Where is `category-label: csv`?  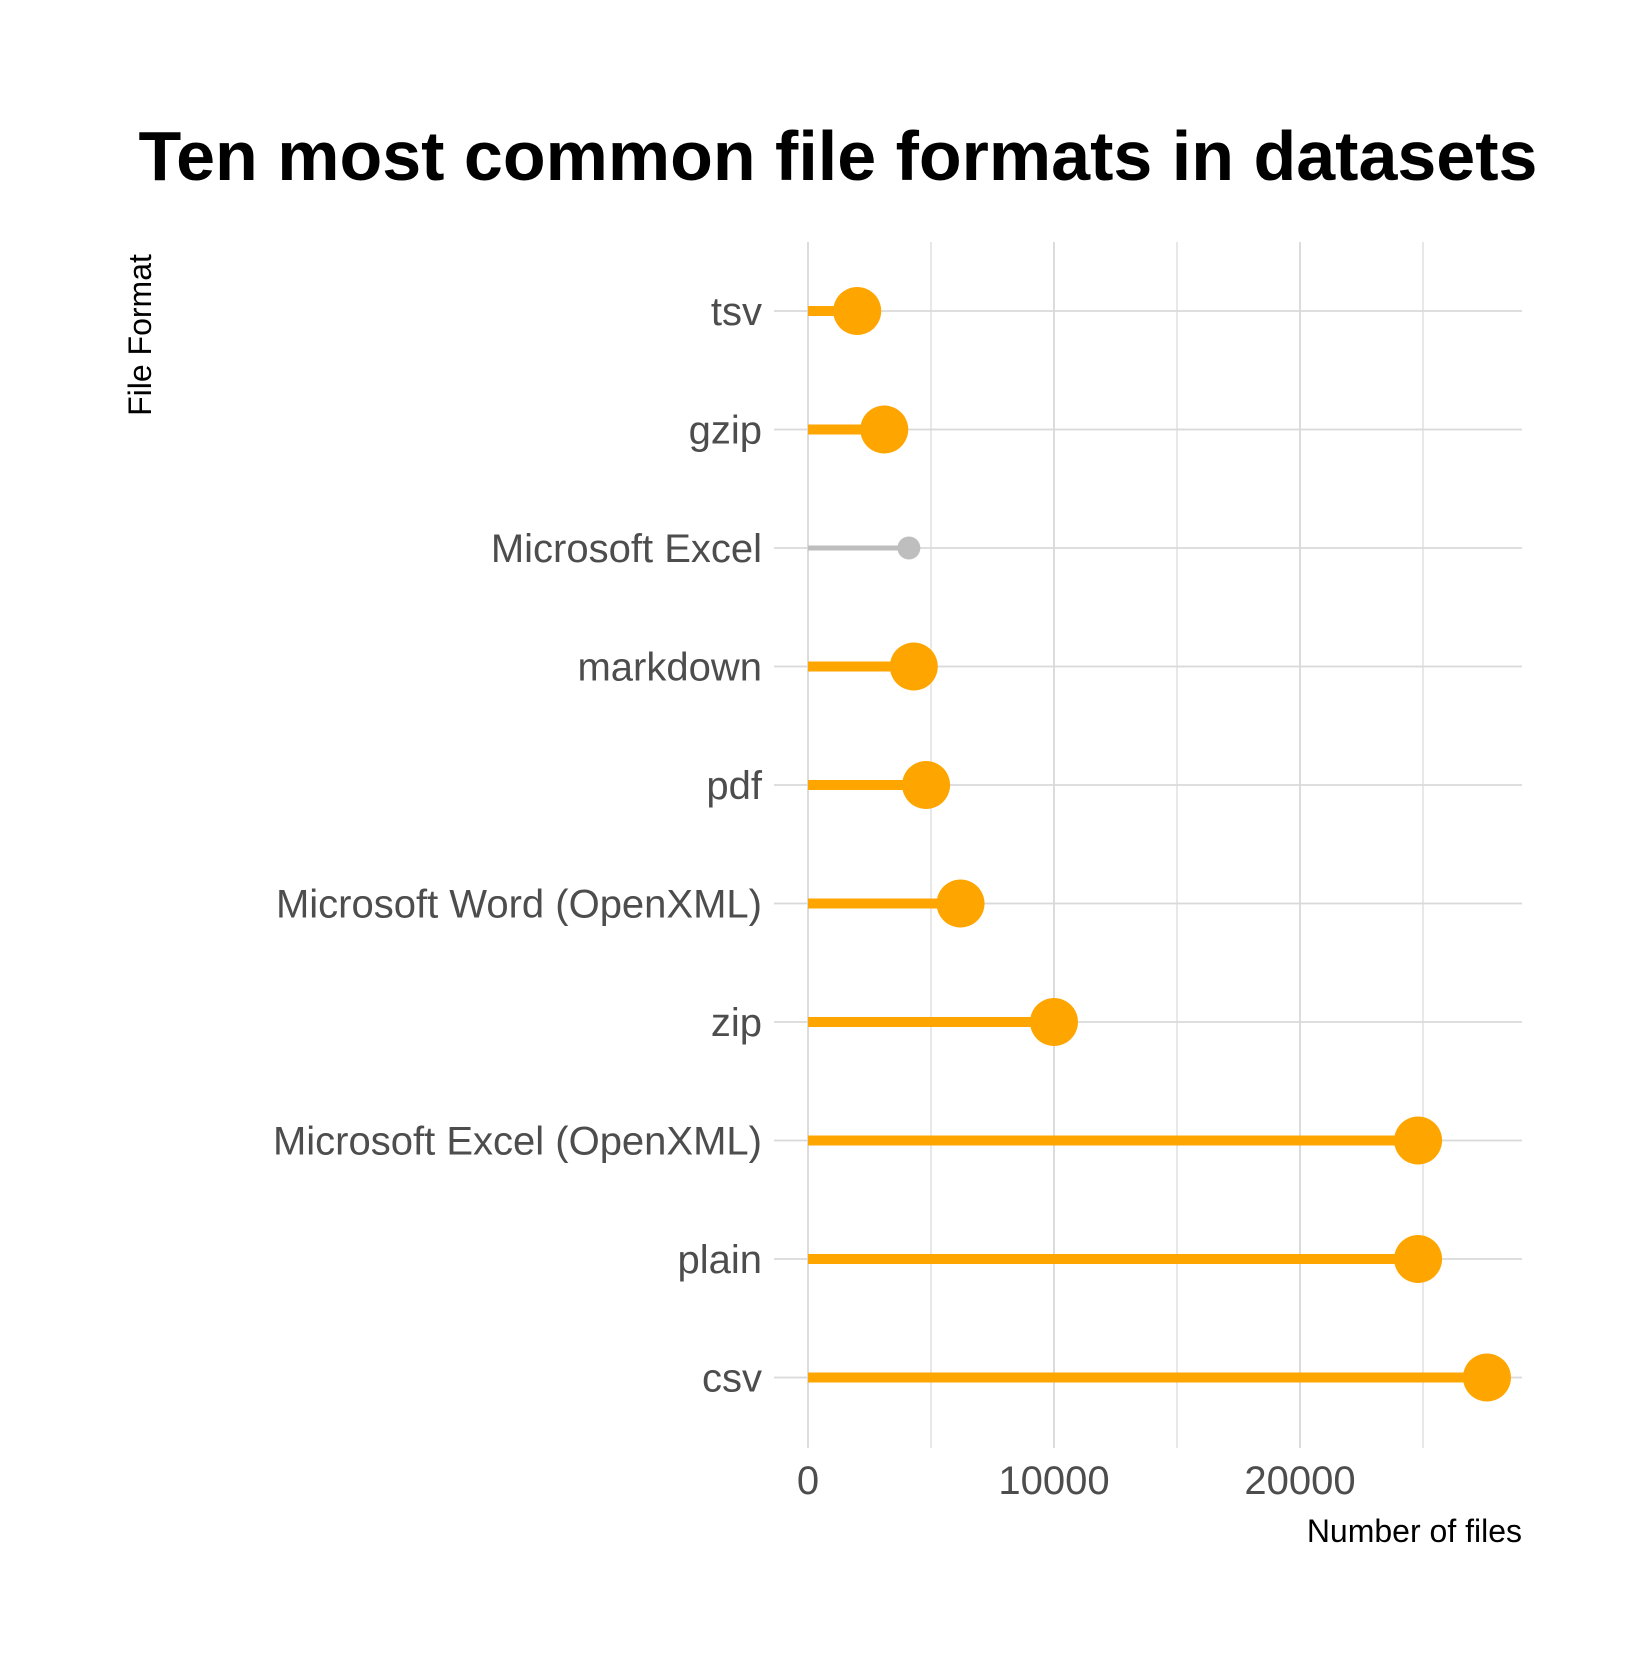 category-label: csv is located at coordinates (732, 1379).